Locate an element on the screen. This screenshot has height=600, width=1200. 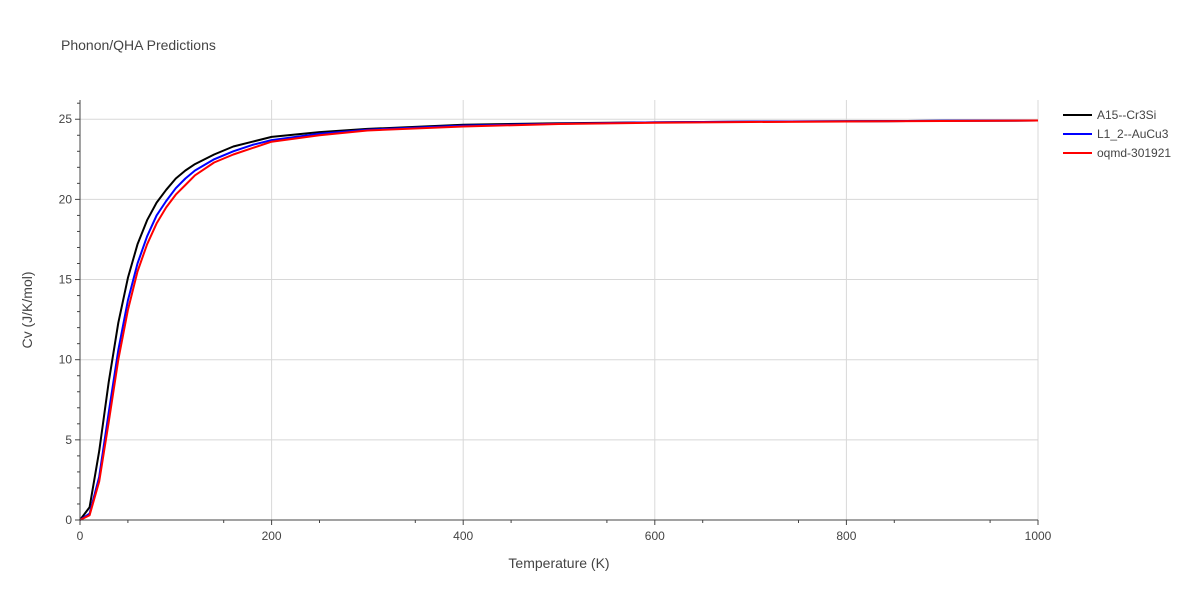
x-tick-label: 0 is located at coordinates (80, 536).